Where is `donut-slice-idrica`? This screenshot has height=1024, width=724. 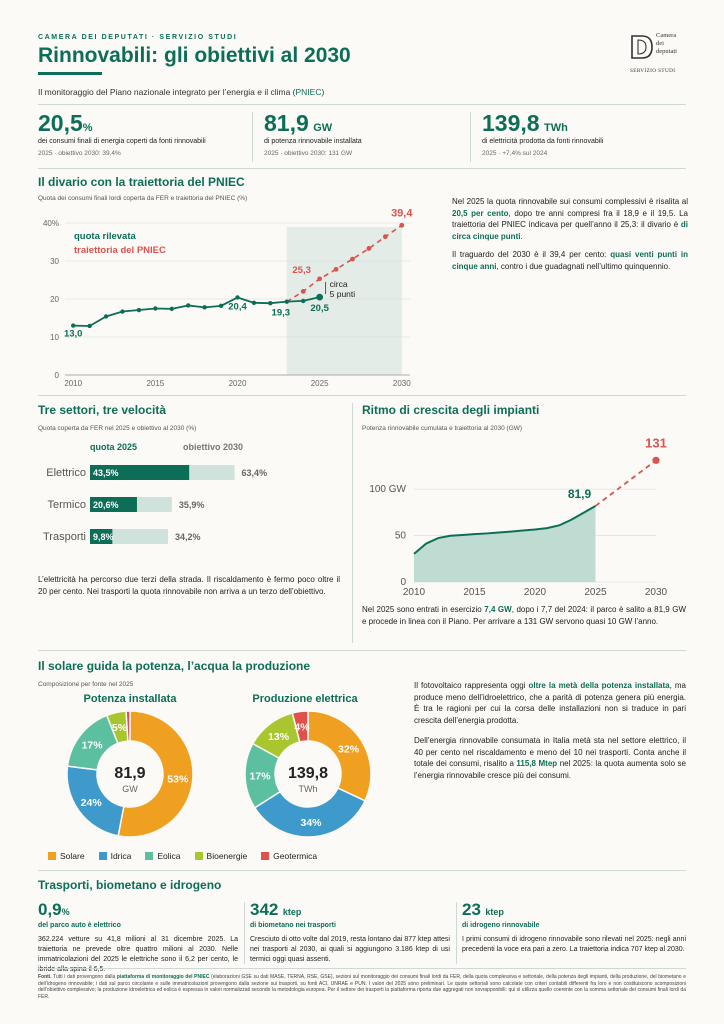 donut-slice-idrica is located at coordinates (310, 812).